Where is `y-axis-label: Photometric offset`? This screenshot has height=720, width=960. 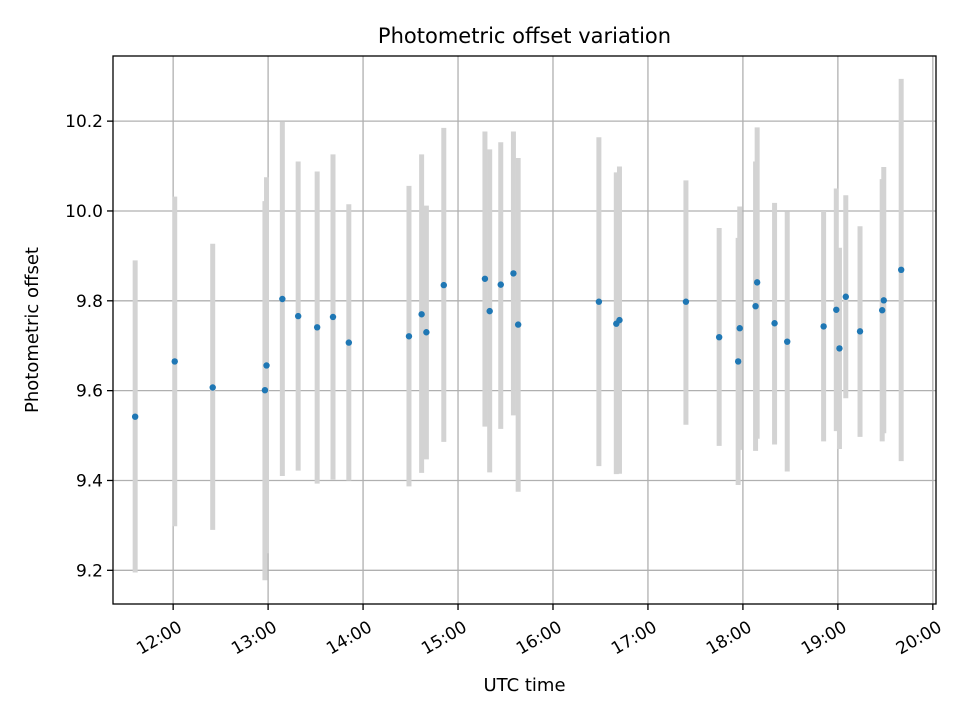 y-axis-label: Photometric offset is located at coordinates (32, 330).